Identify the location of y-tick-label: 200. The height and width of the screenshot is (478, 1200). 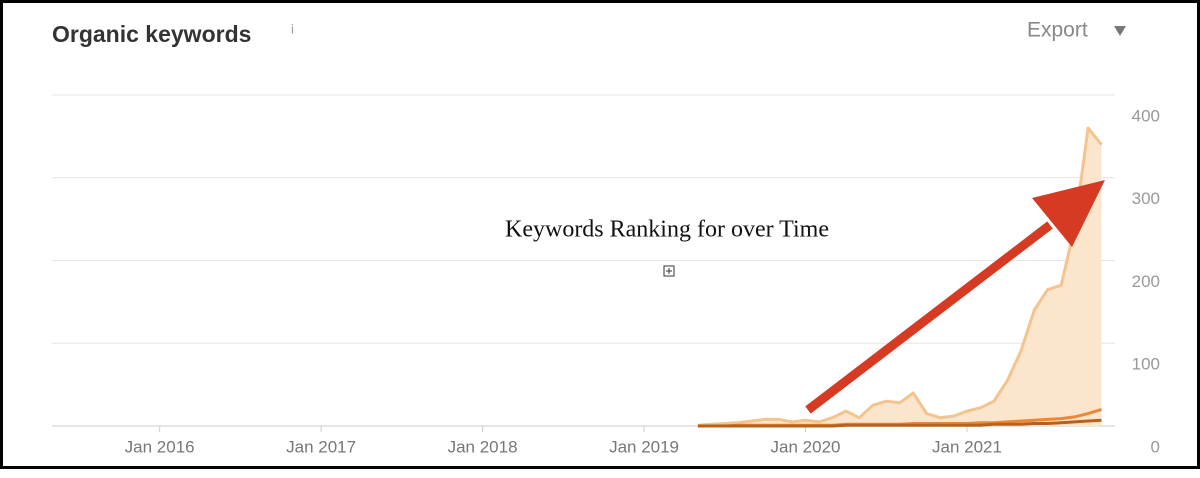
(1146, 281).